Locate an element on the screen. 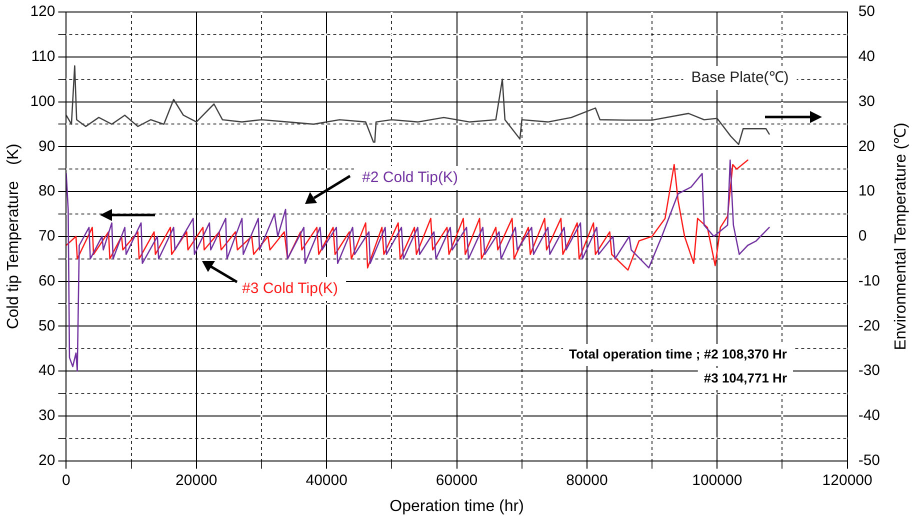 The height and width of the screenshot is (520, 913). y-tick-label: 50 is located at coordinates (47, 325).